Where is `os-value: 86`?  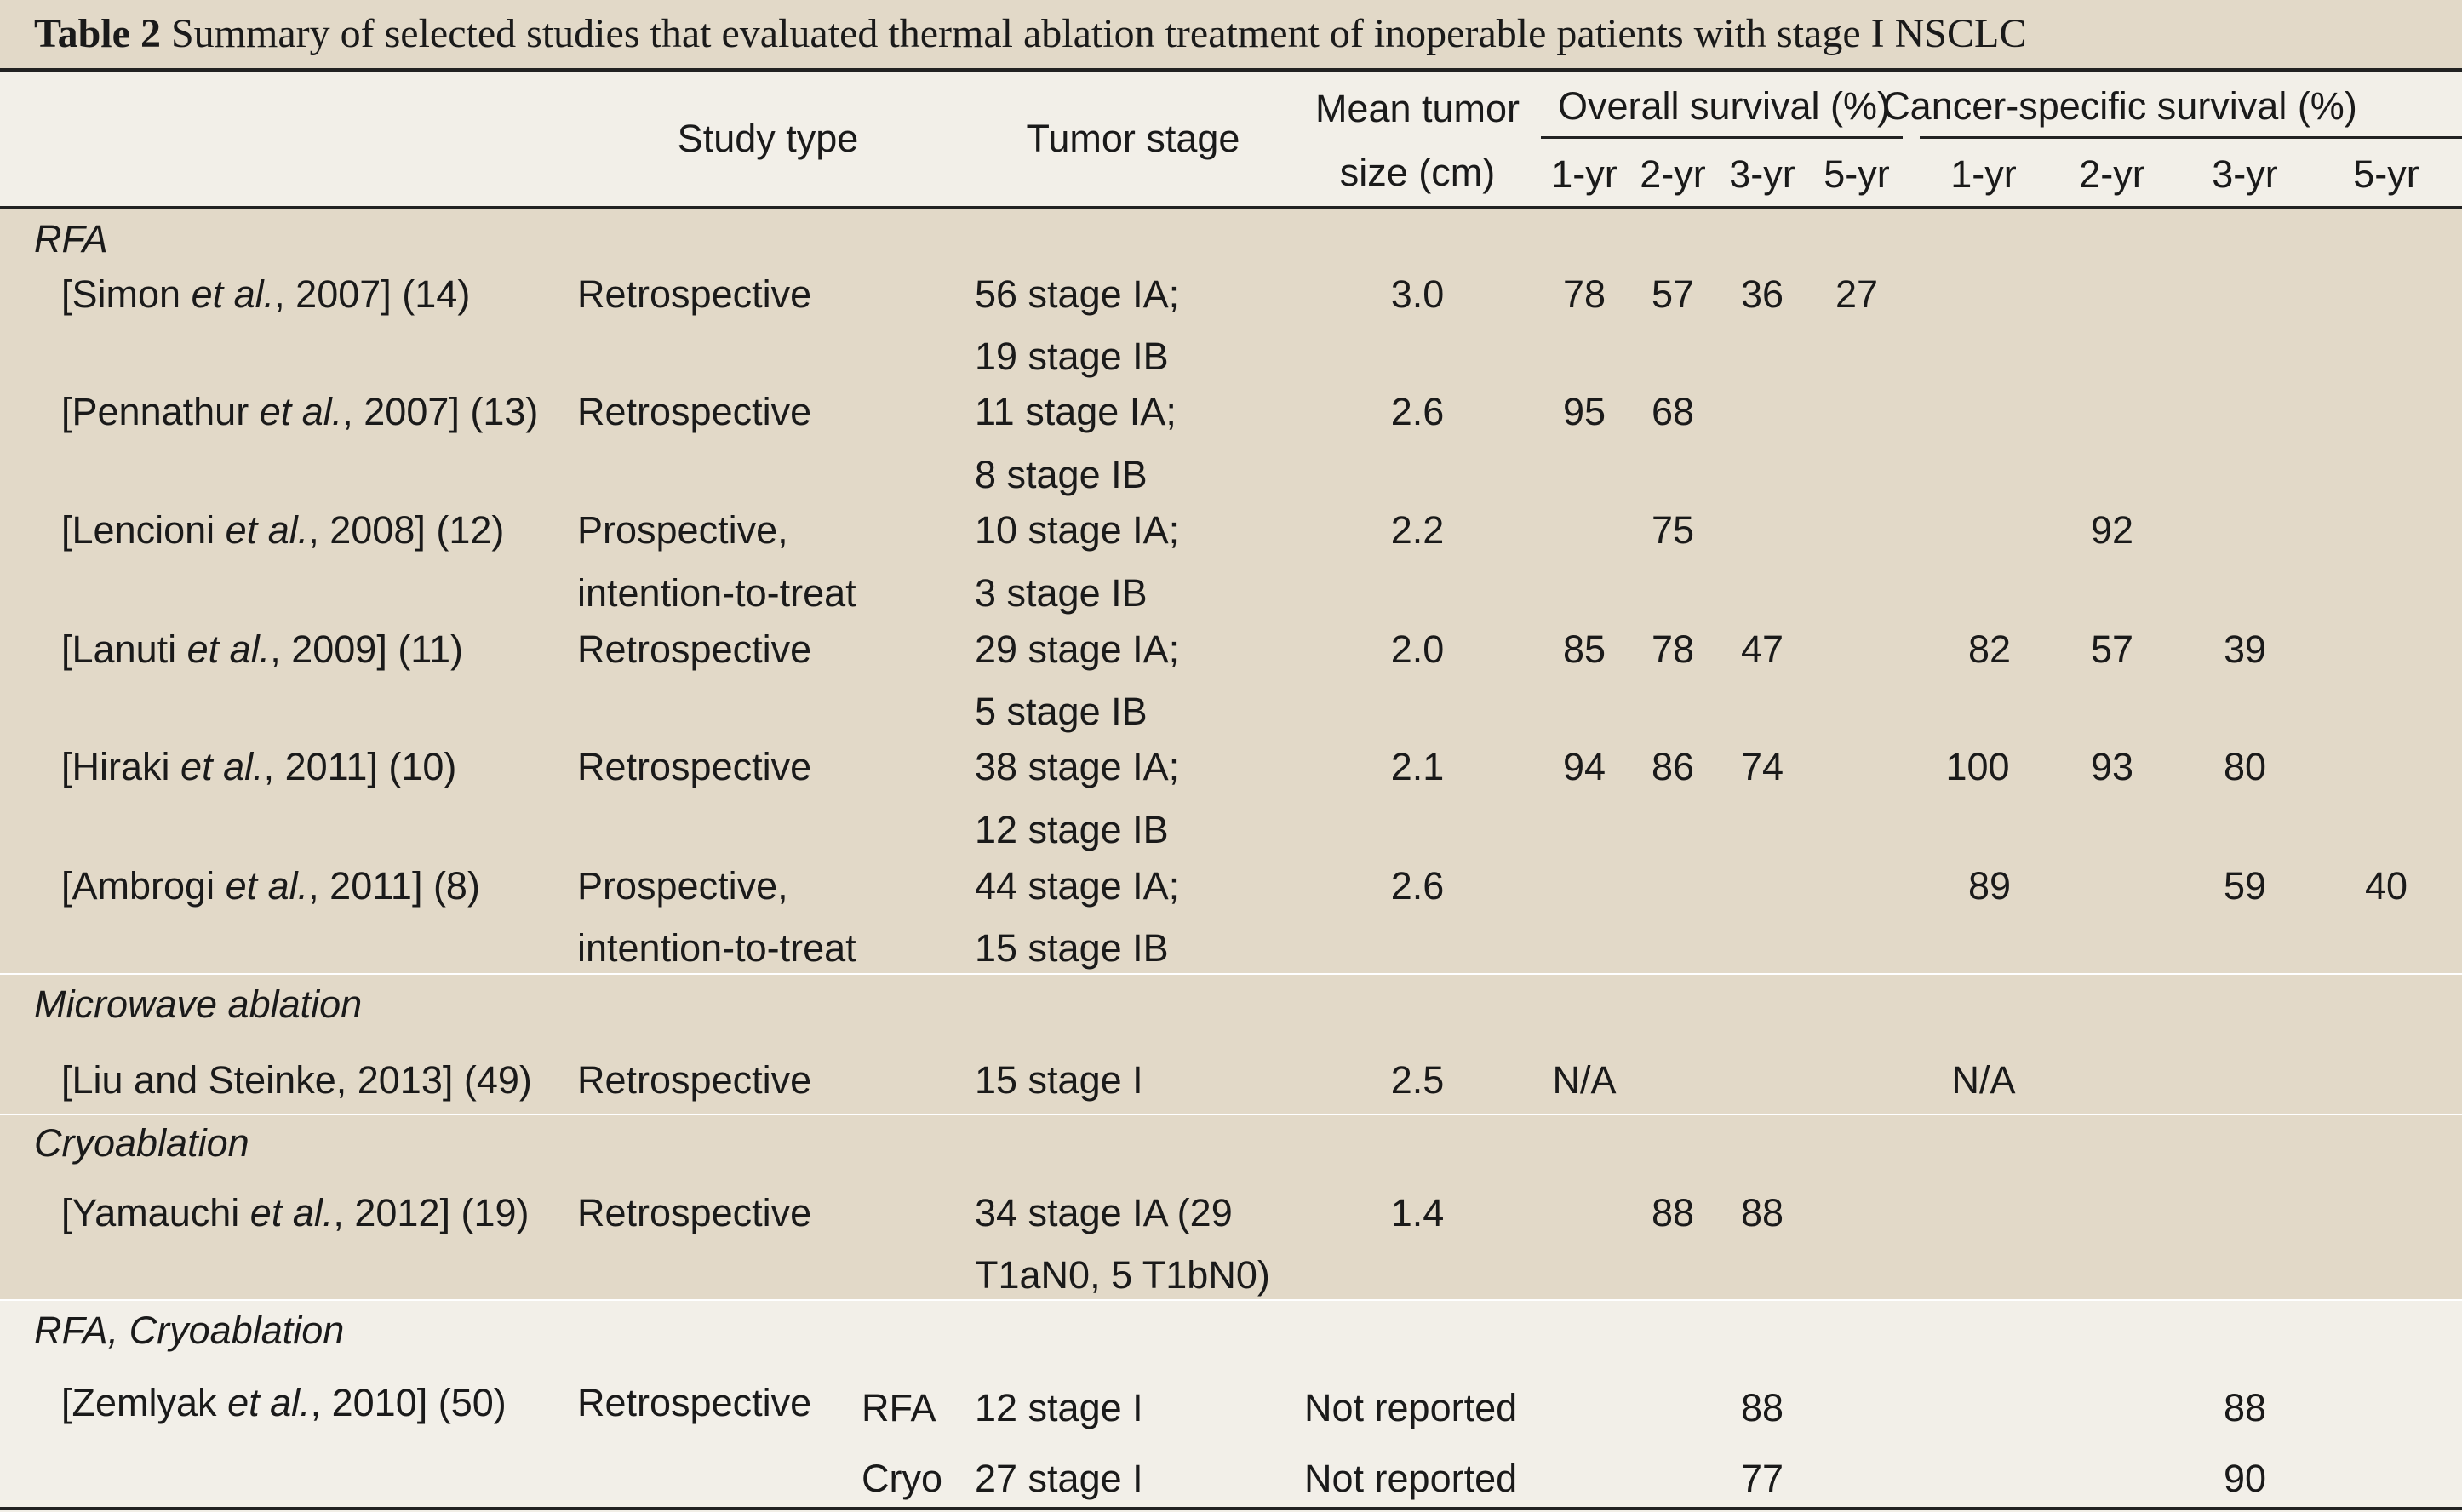 os-value: 86 is located at coordinates (1673, 766).